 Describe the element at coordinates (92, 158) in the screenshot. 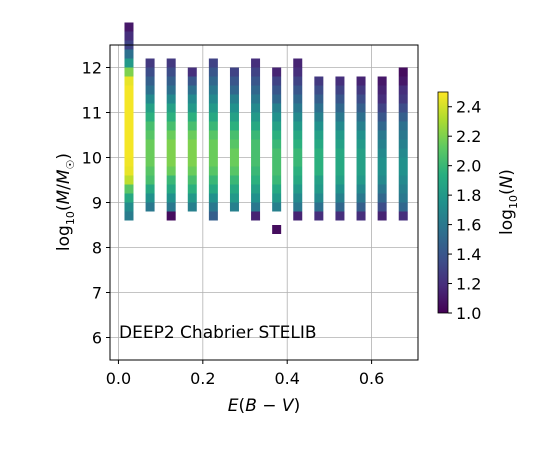

I see `y-tick-label: 10` at that location.